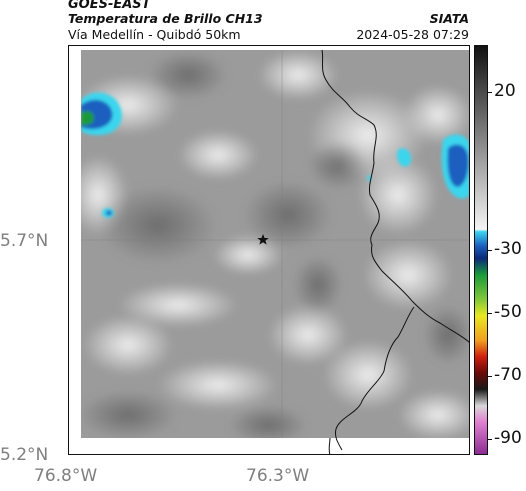  What do you see at coordinates (154, 34) in the screenshot?
I see `region-label: Vía Medellín - Quibdó 50km` at bounding box center [154, 34].